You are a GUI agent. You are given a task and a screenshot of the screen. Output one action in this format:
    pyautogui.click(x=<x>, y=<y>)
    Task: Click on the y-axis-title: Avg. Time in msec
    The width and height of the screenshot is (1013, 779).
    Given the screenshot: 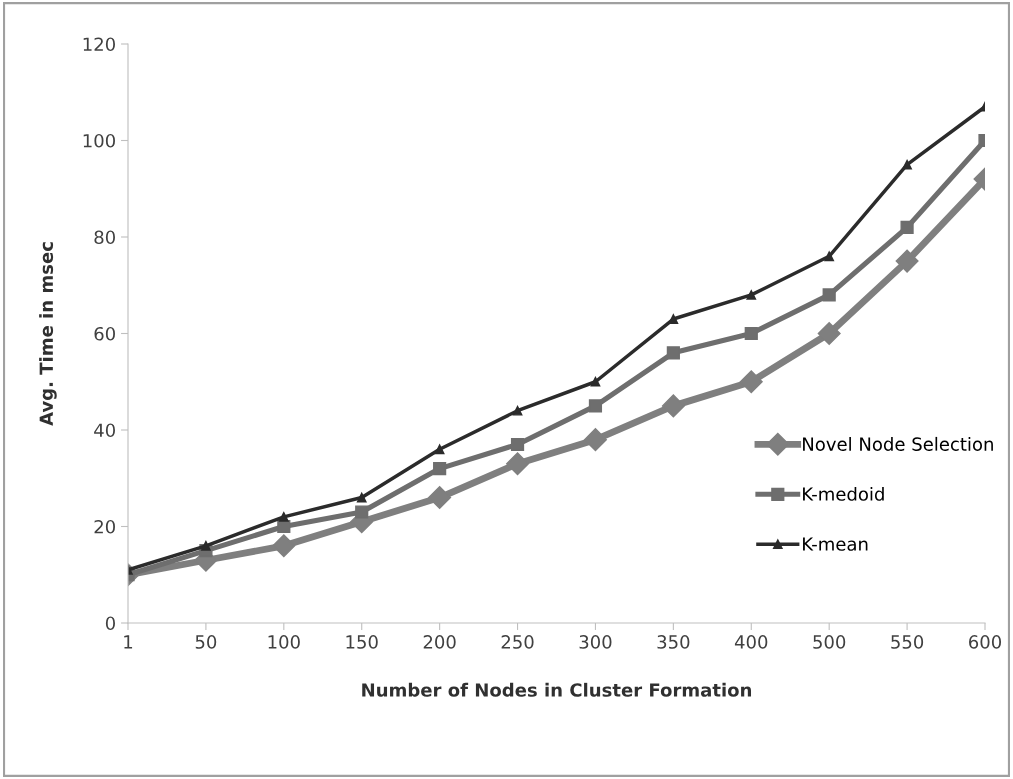 What is the action you would take?
    pyautogui.click(x=48, y=334)
    